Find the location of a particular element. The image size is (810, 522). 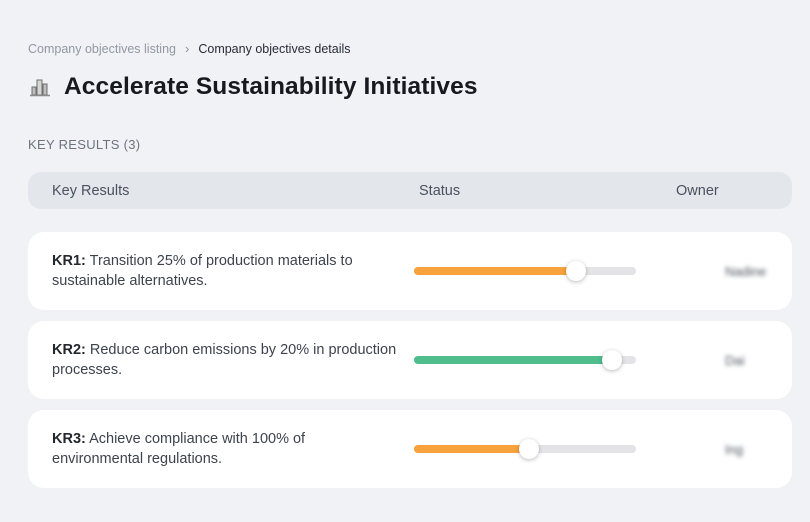

owner-name: Nadine is located at coordinates (746, 271).